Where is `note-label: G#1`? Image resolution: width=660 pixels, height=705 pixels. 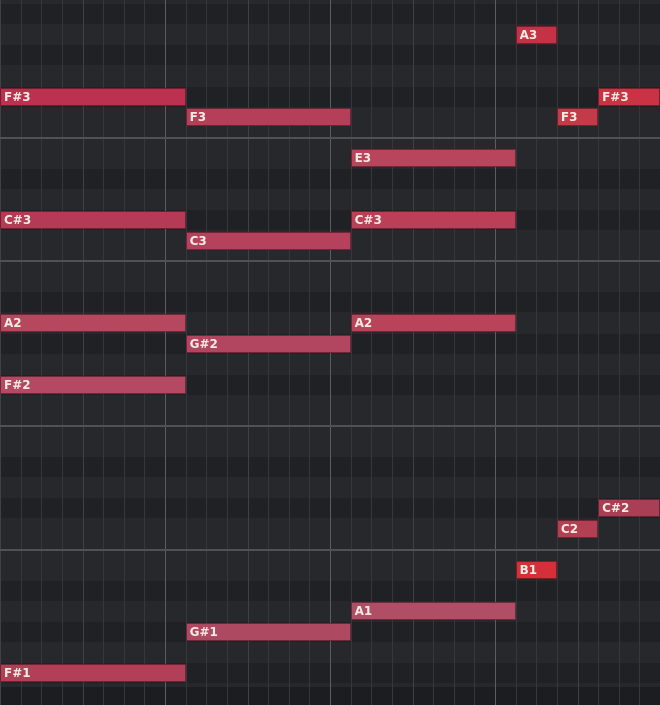 note-label: G#1 is located at coordinates (203, 631).